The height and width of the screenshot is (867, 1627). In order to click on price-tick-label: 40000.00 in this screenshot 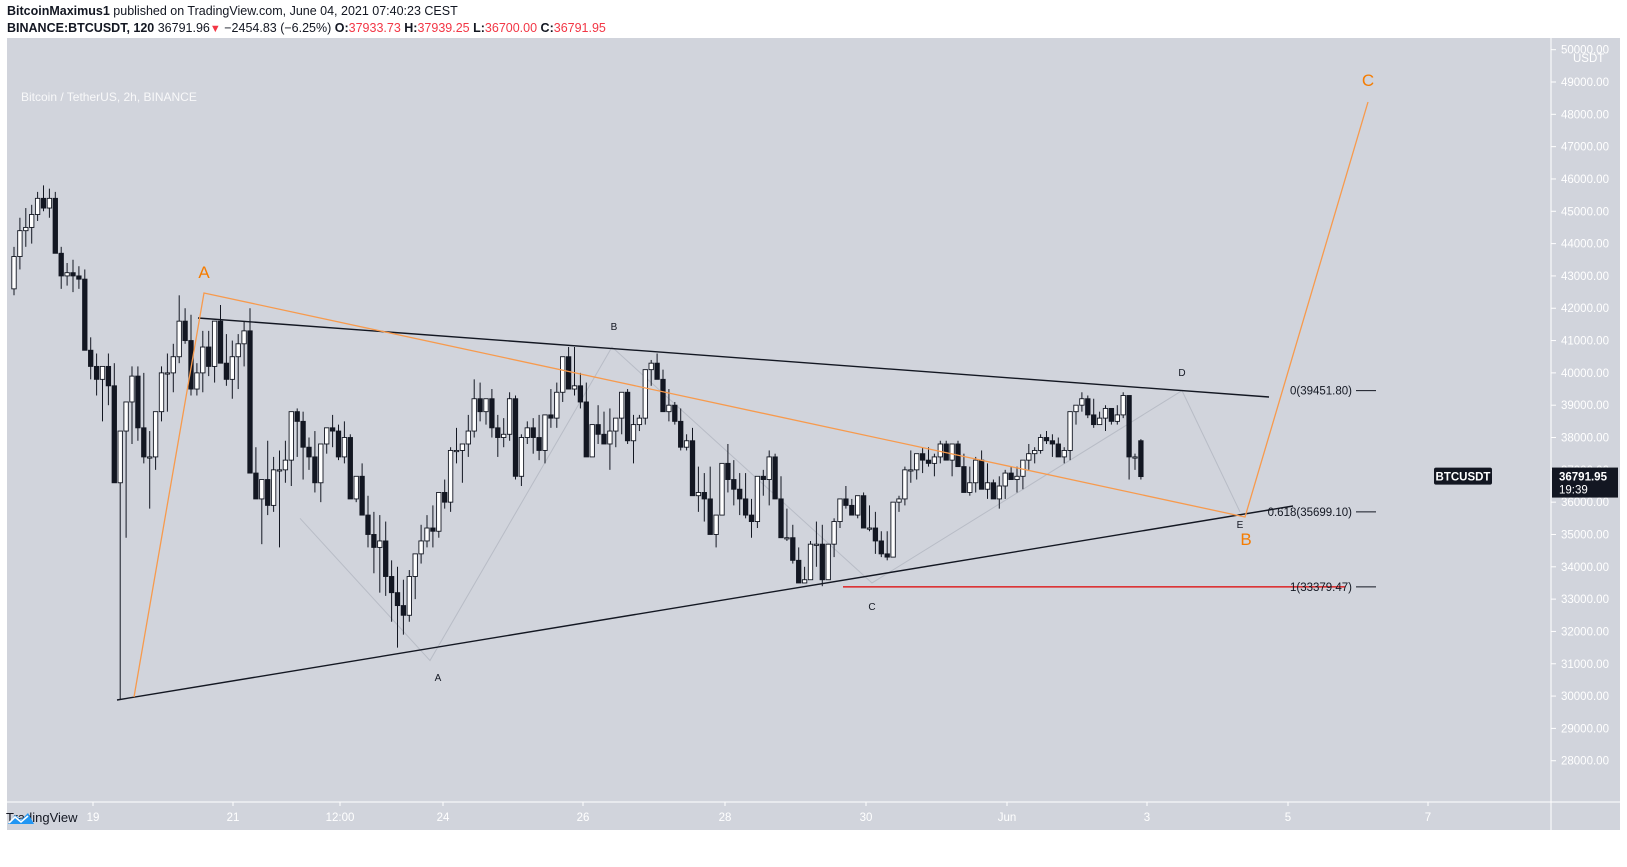, I will do `click(1585, 374)`.